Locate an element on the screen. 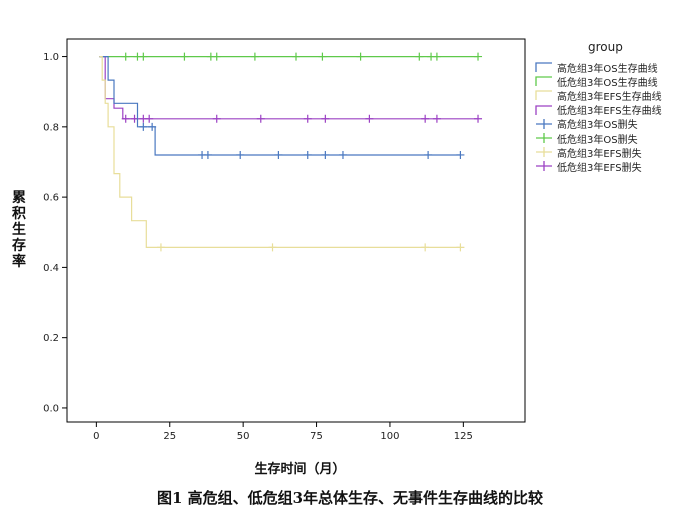  x-tick-label: 25 is located at coordinates (169, 436).